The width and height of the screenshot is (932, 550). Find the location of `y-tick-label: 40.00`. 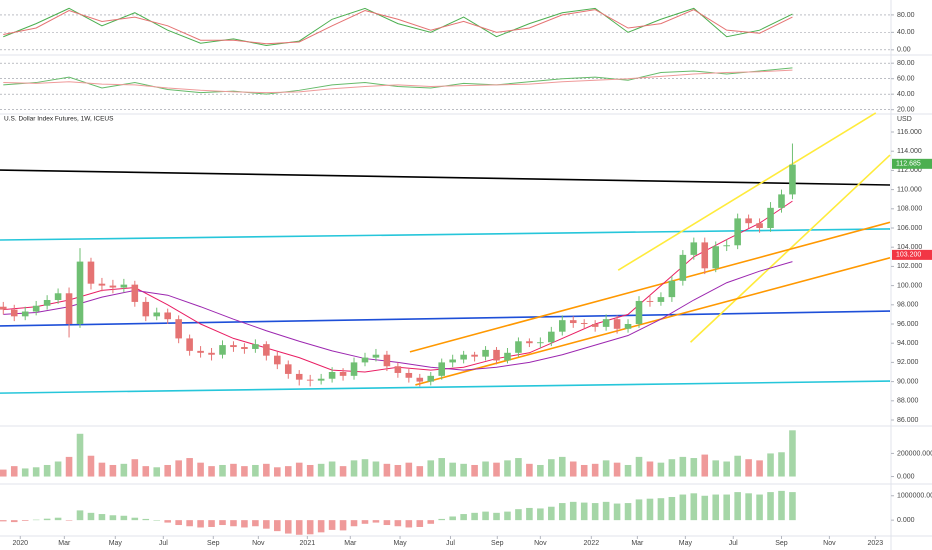

y-tick-label: 40.00 is located at coordinates (906, 94).